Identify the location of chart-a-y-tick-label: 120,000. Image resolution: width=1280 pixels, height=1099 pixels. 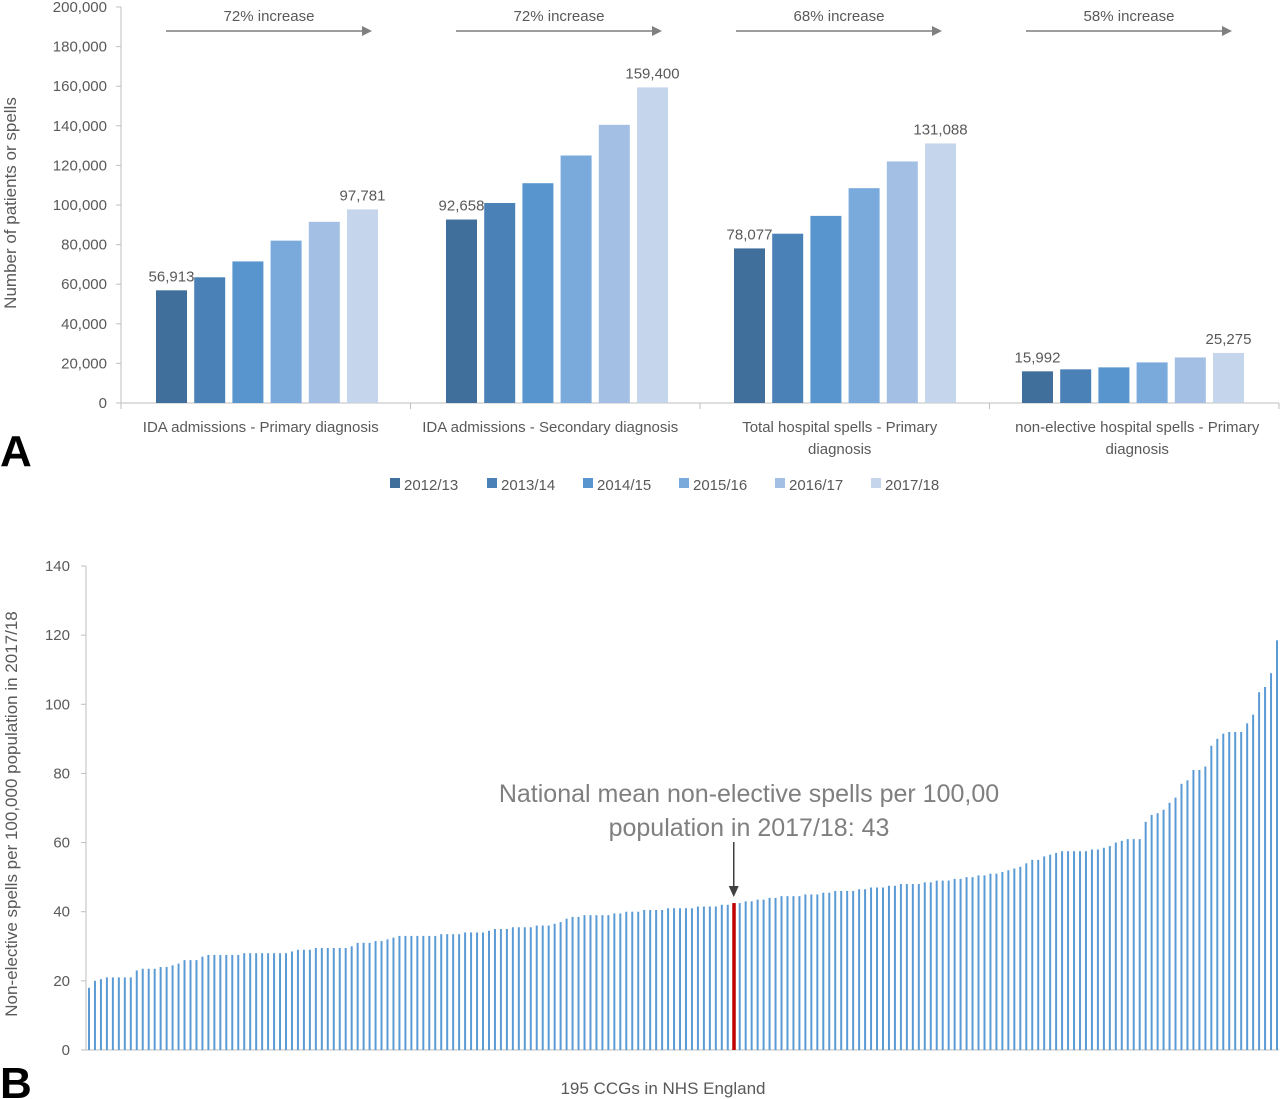
(80, 165).